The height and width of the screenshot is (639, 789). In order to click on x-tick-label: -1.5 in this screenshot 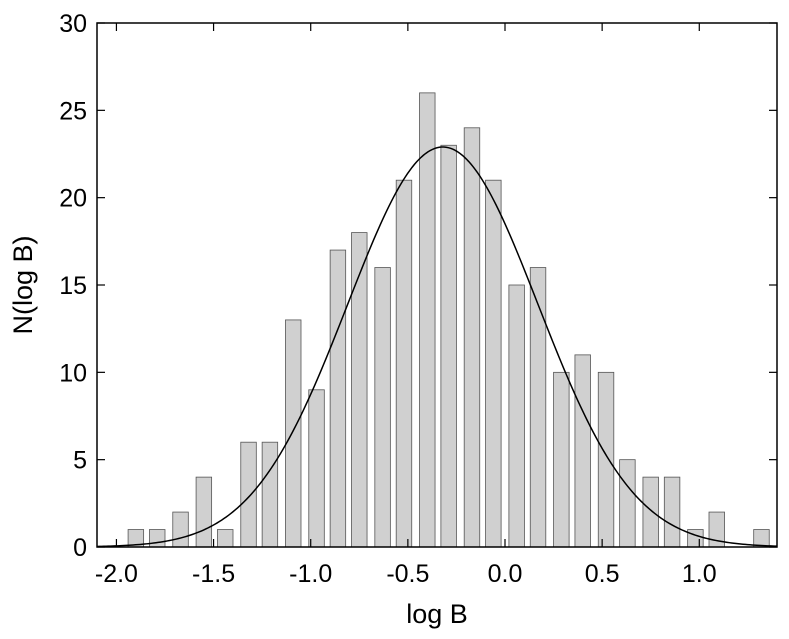, I will do `click(213, 574)`.